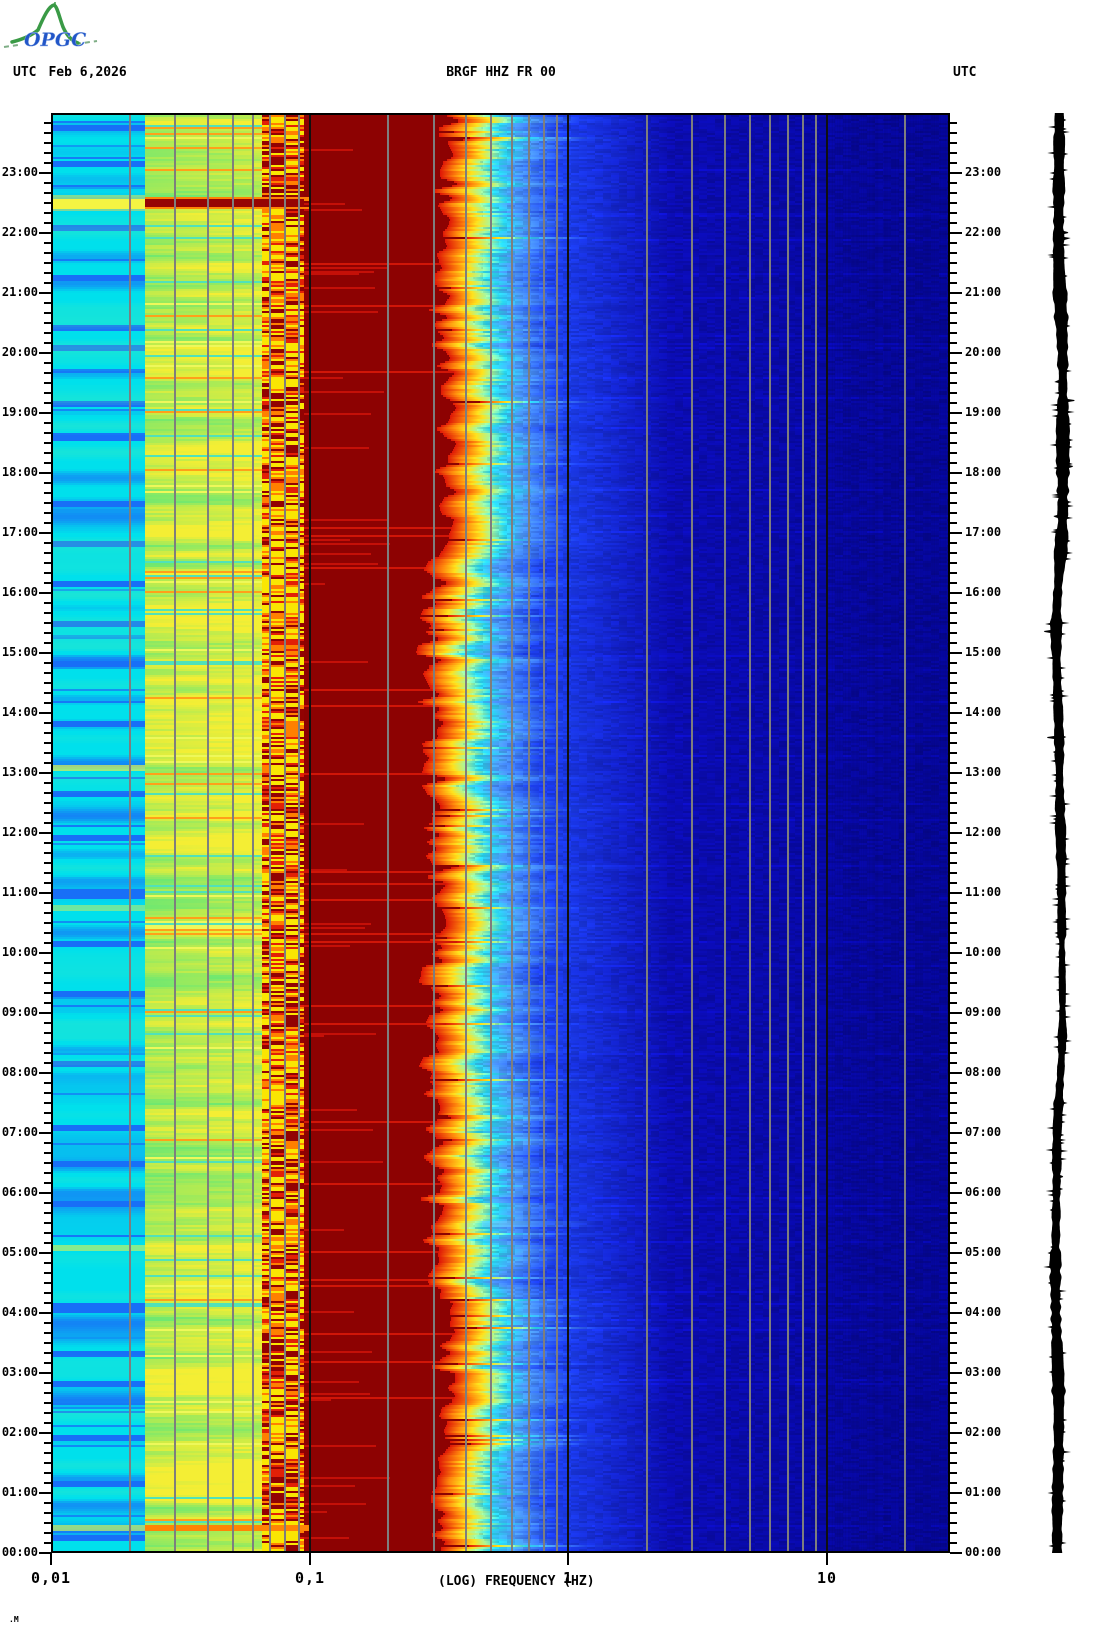 This screenshot has height=1634, width=1102. Describe the element at coordinates (983, 1132) in the screenshot. I see `y-axis-label-right: 07:00` at that location.